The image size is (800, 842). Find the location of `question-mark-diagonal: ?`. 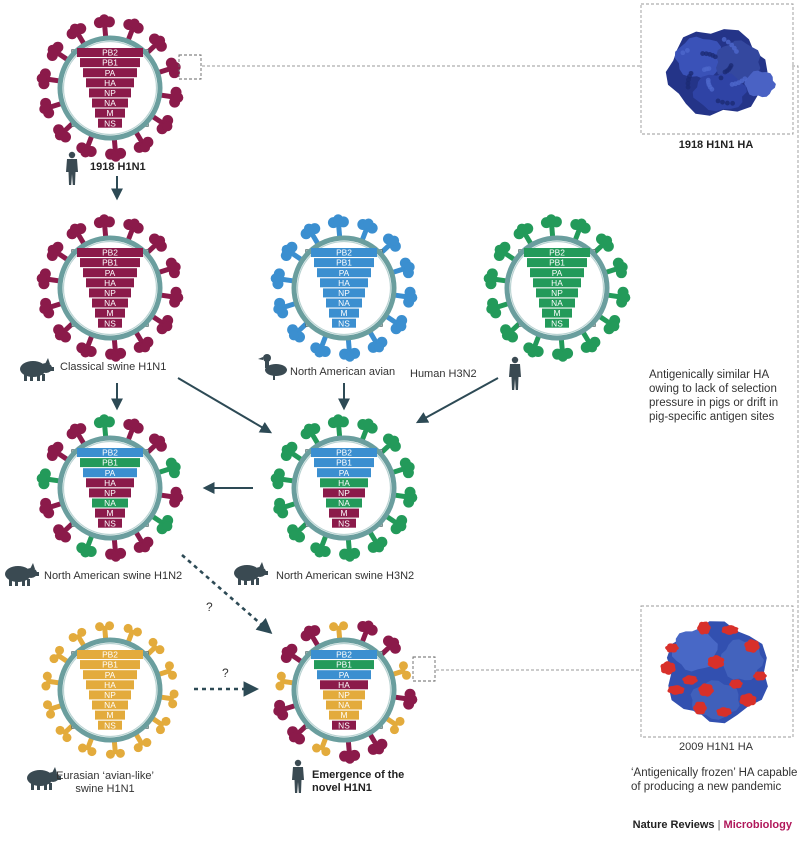

question-mark-diagonal: ? is located at coordinates (209, 607).